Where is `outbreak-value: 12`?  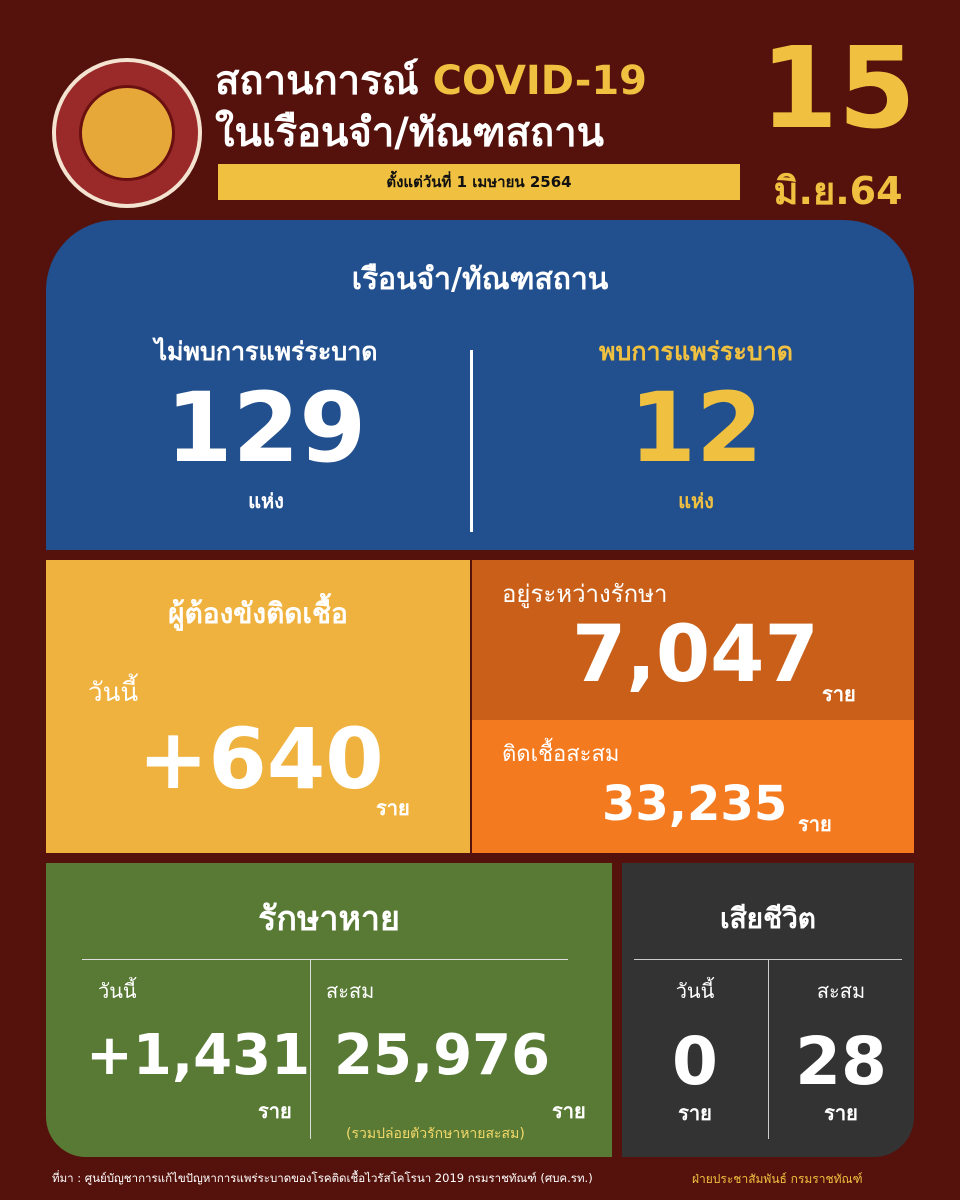 outbreak-value: 12 is located at coordinates (696, 428).